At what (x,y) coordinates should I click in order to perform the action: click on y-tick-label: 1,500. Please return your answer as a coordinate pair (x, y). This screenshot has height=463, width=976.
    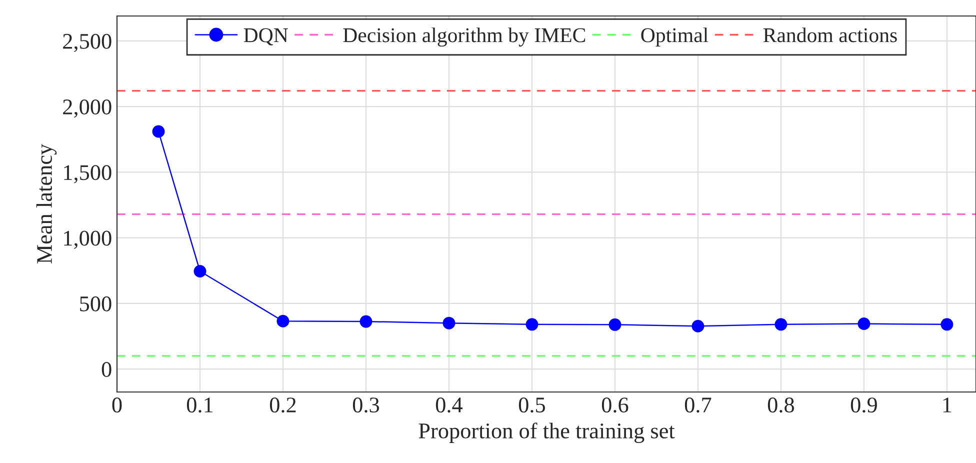
    Looking at the image, I should click on (88, 174).